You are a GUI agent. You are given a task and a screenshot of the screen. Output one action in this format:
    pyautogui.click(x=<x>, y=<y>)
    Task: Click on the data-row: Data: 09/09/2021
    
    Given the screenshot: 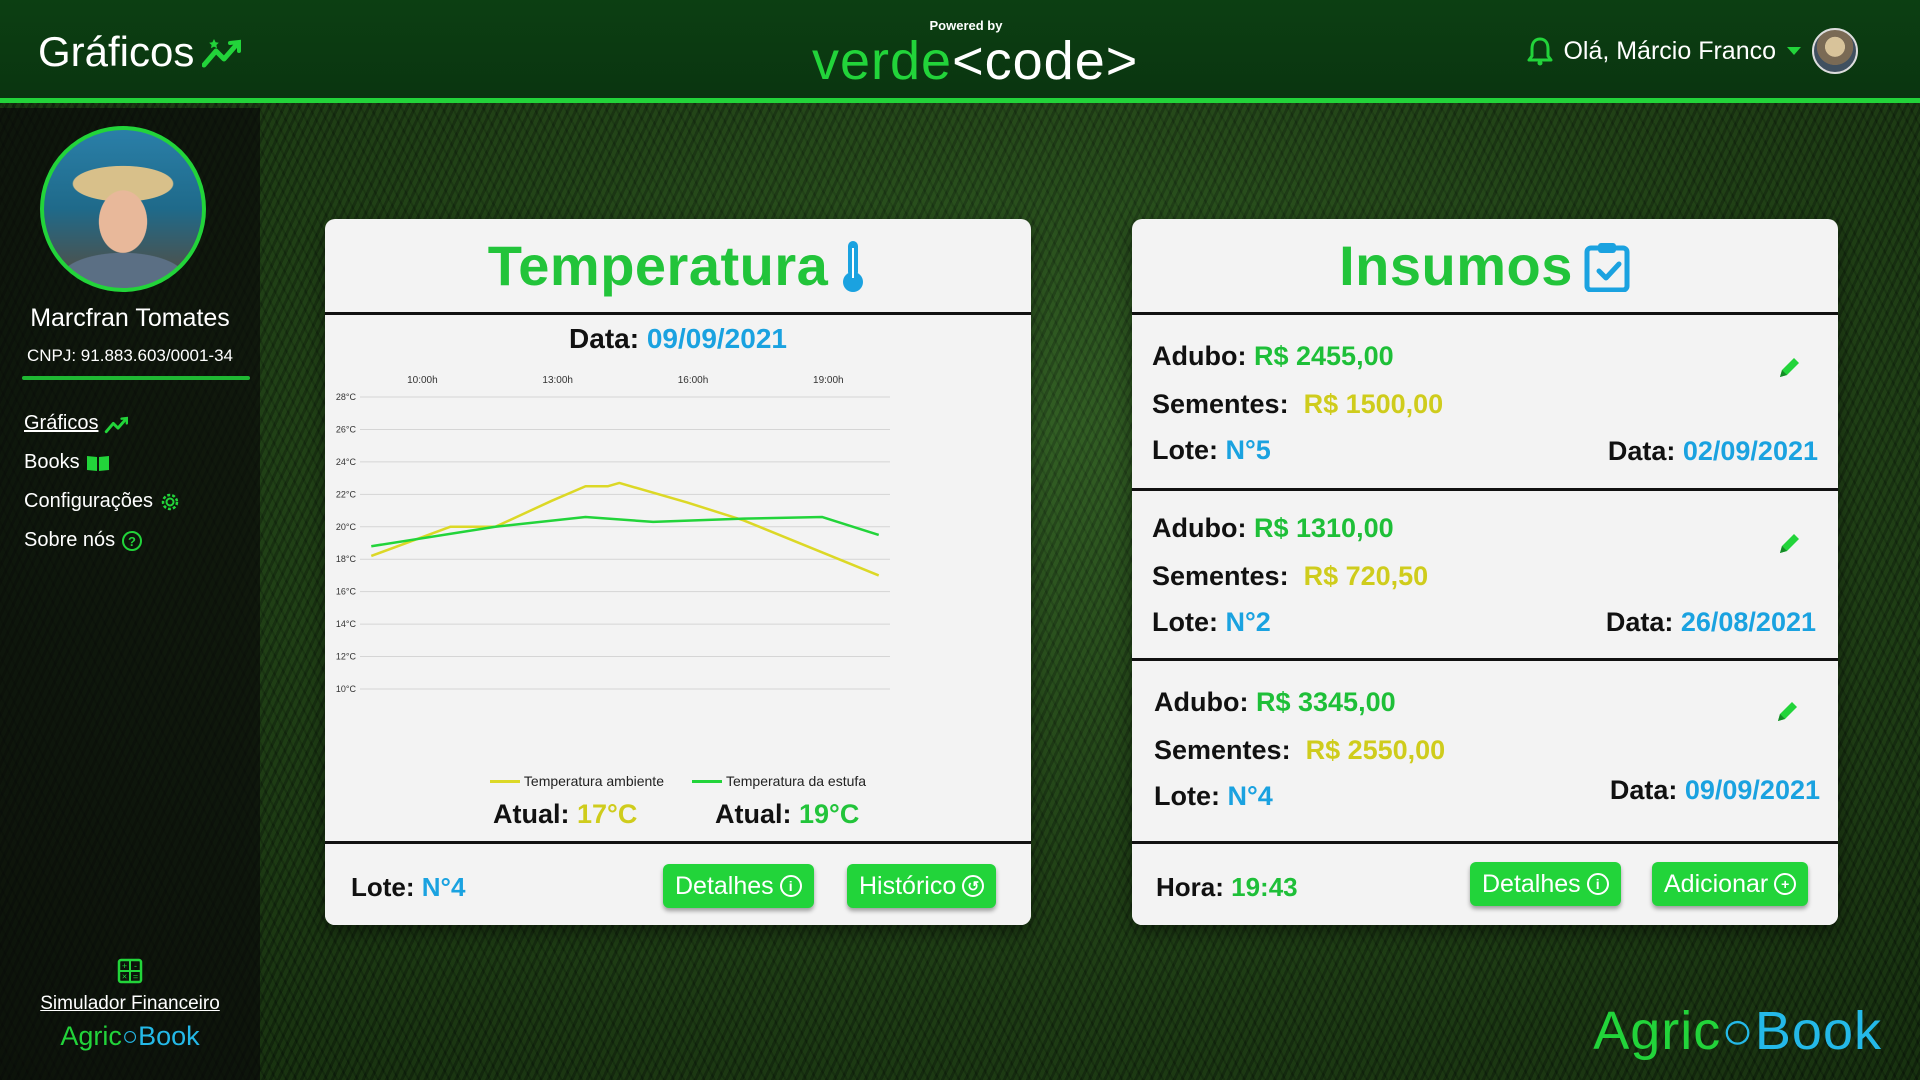 What is the action you would take?
    pyautogui.click(x=1715, y=790)
    